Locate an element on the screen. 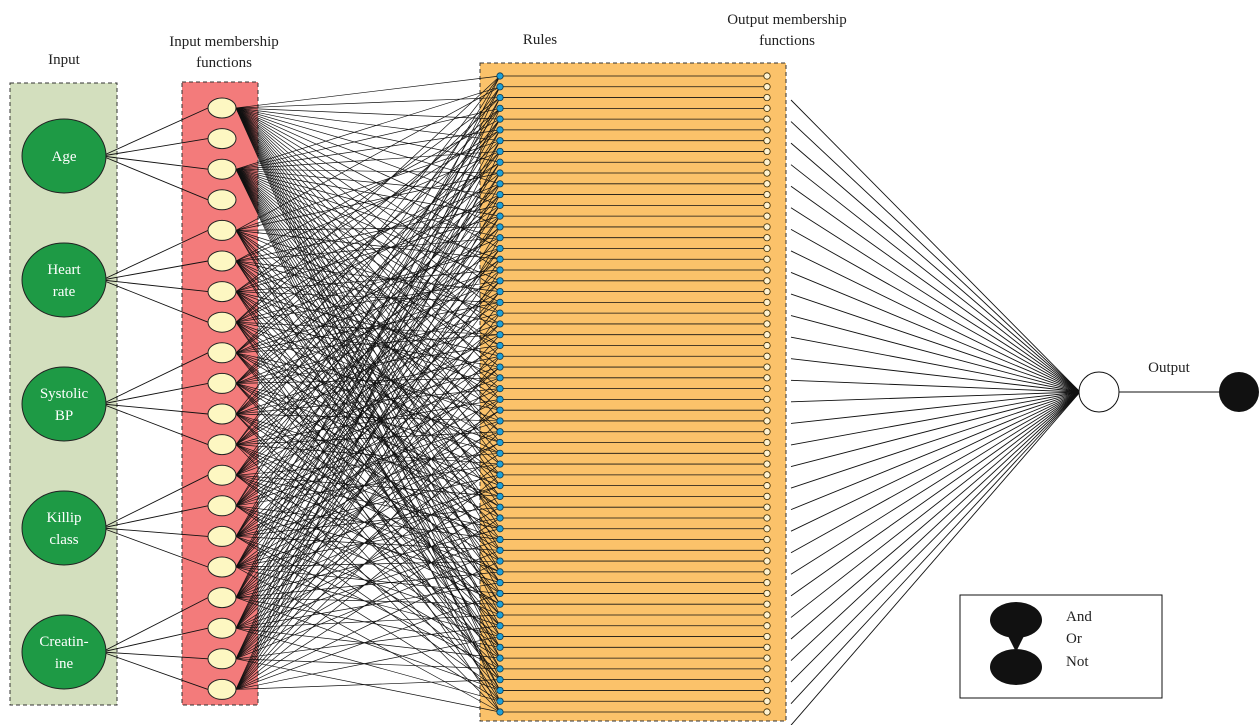  header-input-membership-line2: functions is located at coordinates (224, 63).